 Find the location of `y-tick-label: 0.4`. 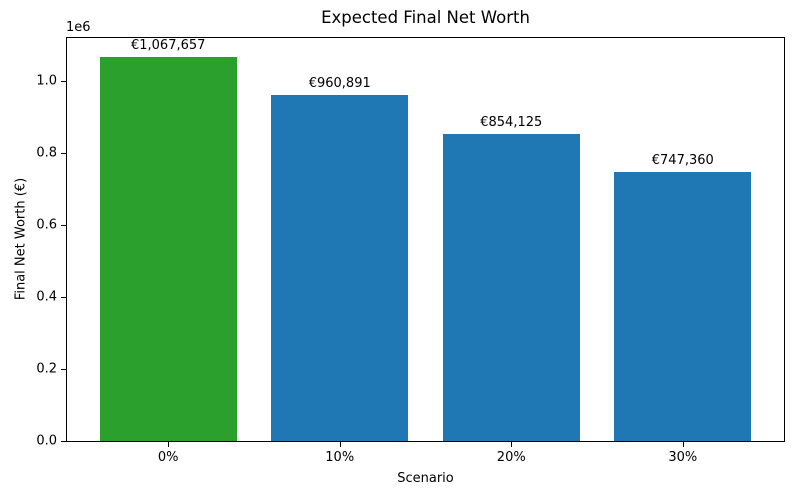

y-tick-label: 0.4 is located at coordinates (46, 297).